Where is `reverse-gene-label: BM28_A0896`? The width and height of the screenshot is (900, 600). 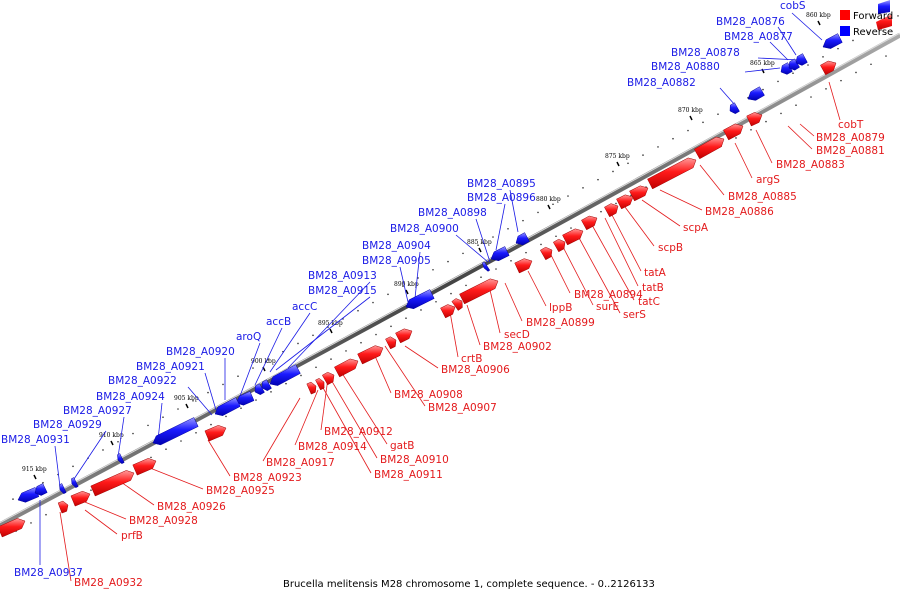
reverse-gene-label: BM28_A0896 is located at coordinates (501, 198).